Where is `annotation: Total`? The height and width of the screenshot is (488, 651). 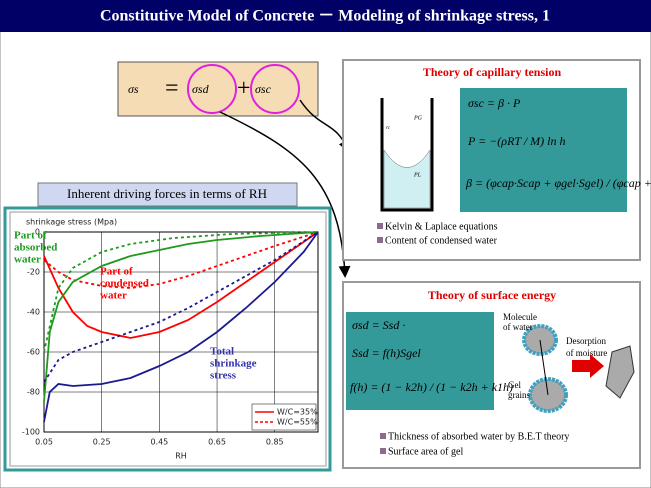 annotation: Total is located at coordinates (222, 352).